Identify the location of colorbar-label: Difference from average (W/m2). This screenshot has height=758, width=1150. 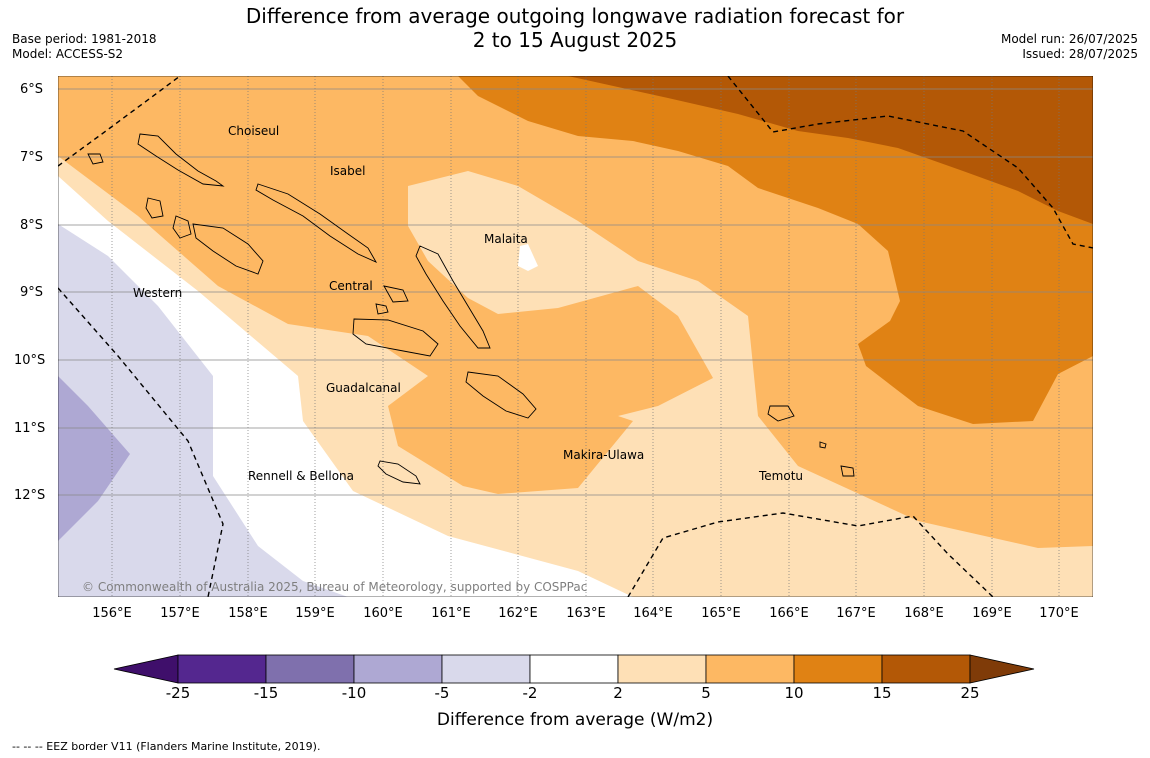
(575, 720).